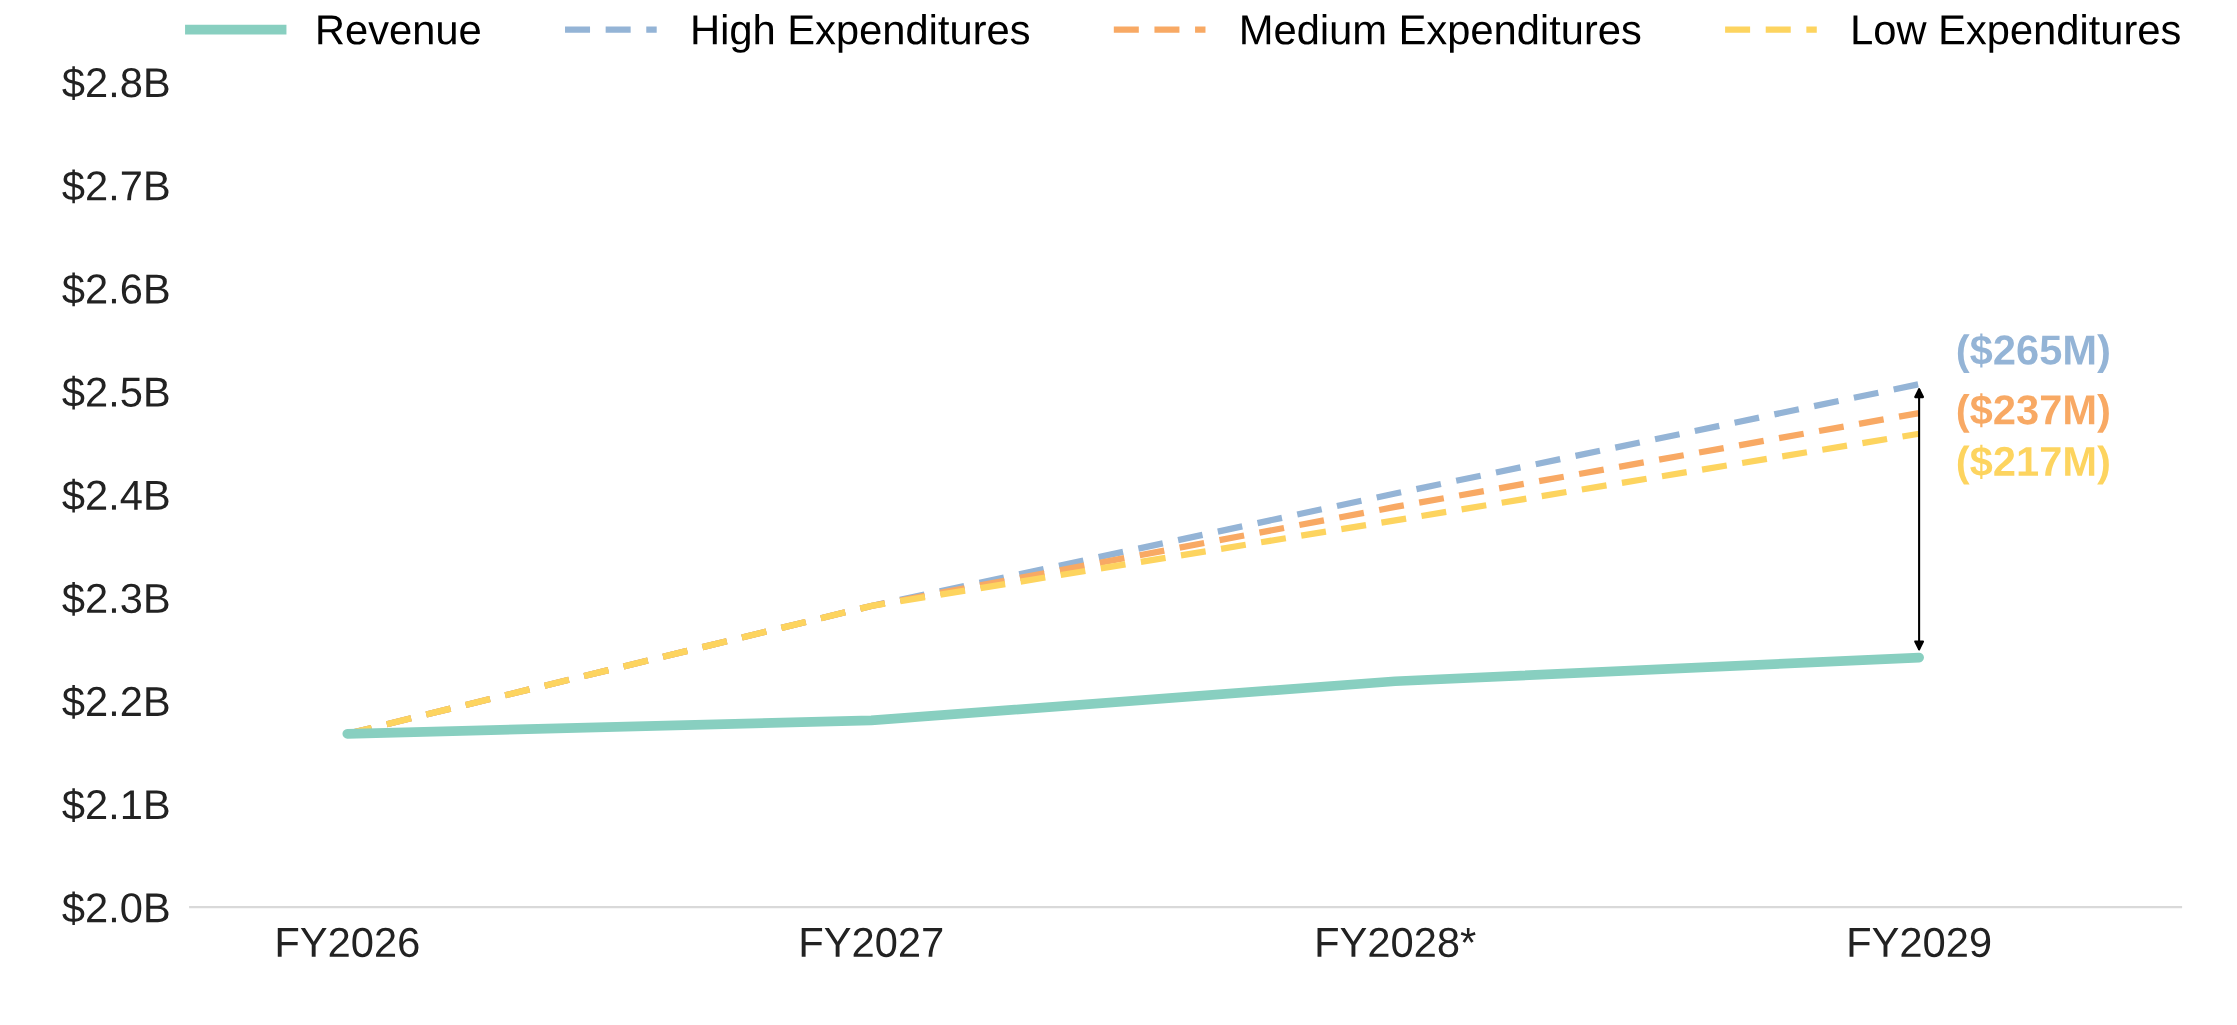  I want to click on annotation: ($237M), so click(2033, 413).